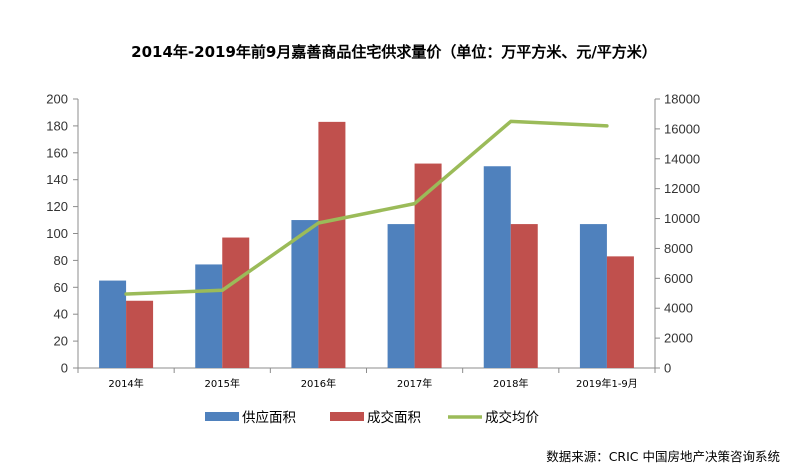 This screenshot has height=474, width=789. I want to click on y-tick-label-right: 12000, so click(682, 188).